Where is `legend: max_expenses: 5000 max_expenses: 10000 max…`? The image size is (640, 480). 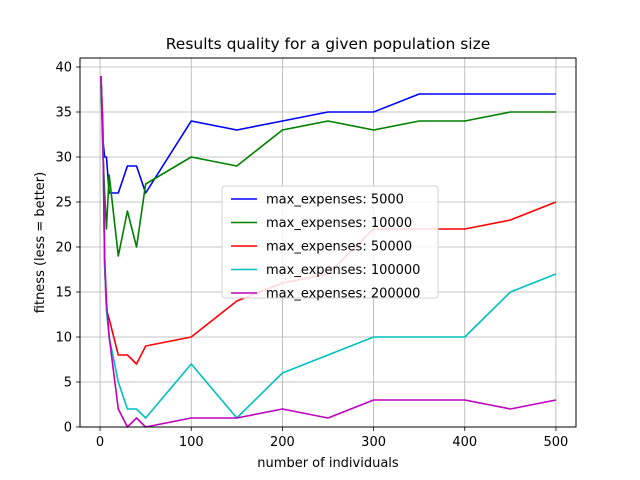
legend: max_expenses: 5000 max_expenses: 10000 max… is located at coordinates (330, 243).